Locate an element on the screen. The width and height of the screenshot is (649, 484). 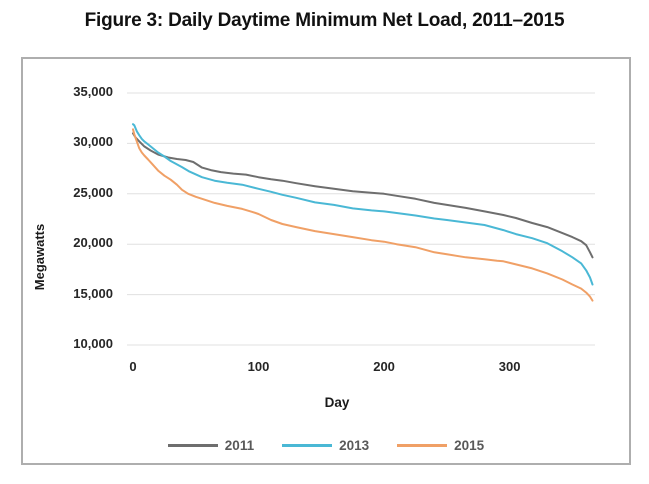
legend-label: 2011 is located at coordinates (239, 445).